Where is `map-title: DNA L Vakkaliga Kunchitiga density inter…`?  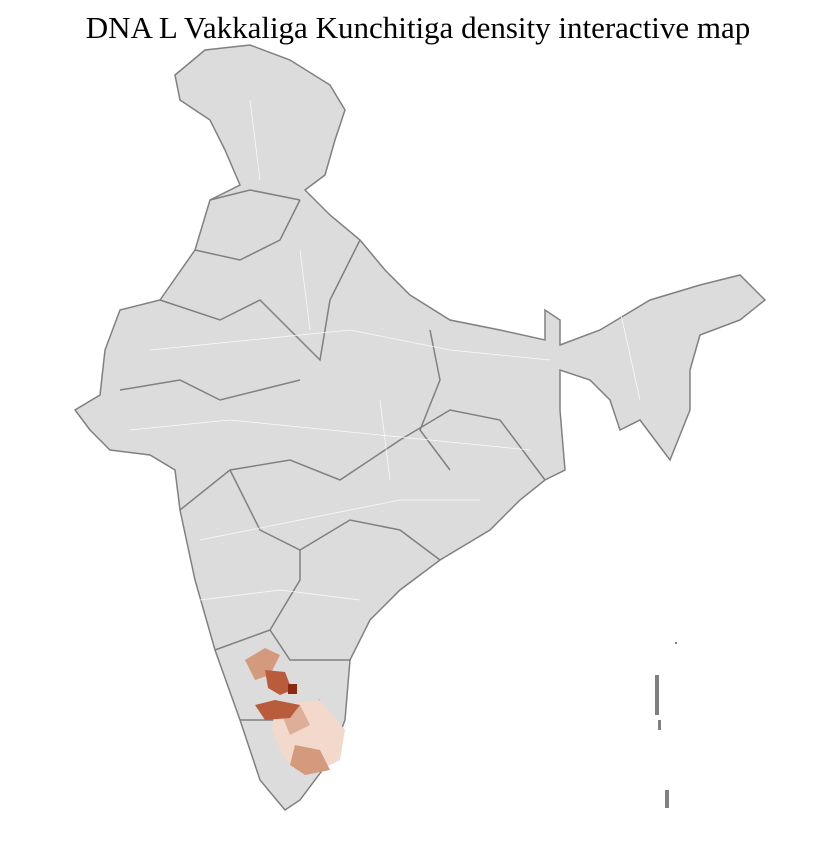 map-title: DNA L Vakkaliga Kunchitiga density inter… is located at coordinates (418, 27).